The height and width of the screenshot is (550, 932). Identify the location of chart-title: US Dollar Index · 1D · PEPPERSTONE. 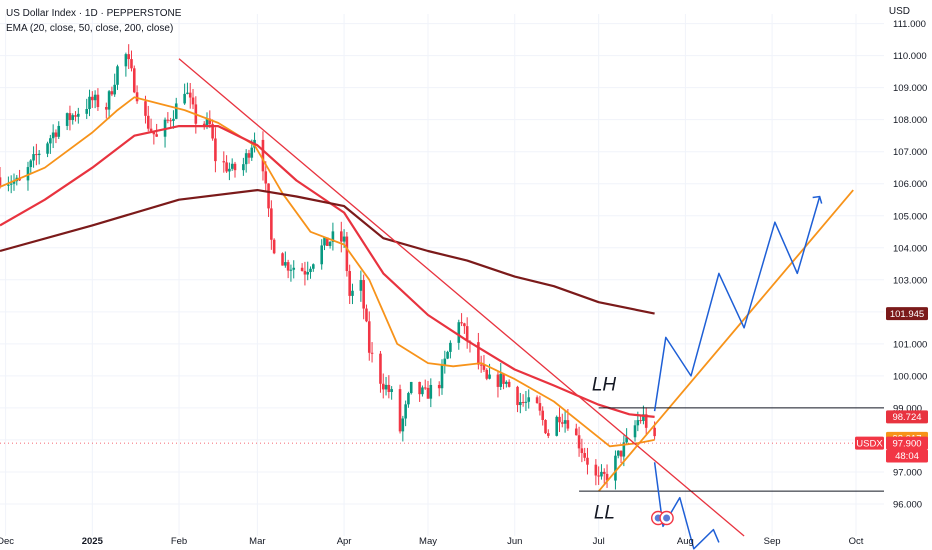
(94, 13).